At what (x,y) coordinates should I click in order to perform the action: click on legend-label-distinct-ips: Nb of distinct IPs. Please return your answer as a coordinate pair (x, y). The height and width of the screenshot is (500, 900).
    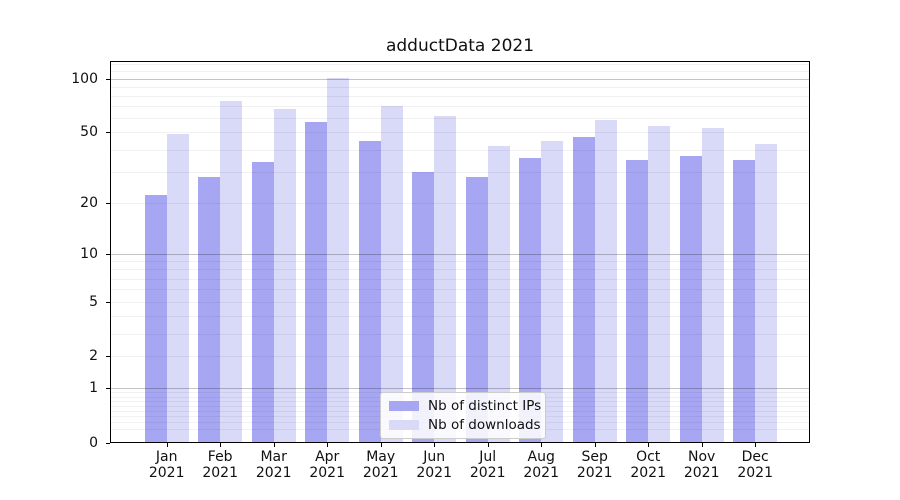
    Looking at the image, I should click on (485, 406).